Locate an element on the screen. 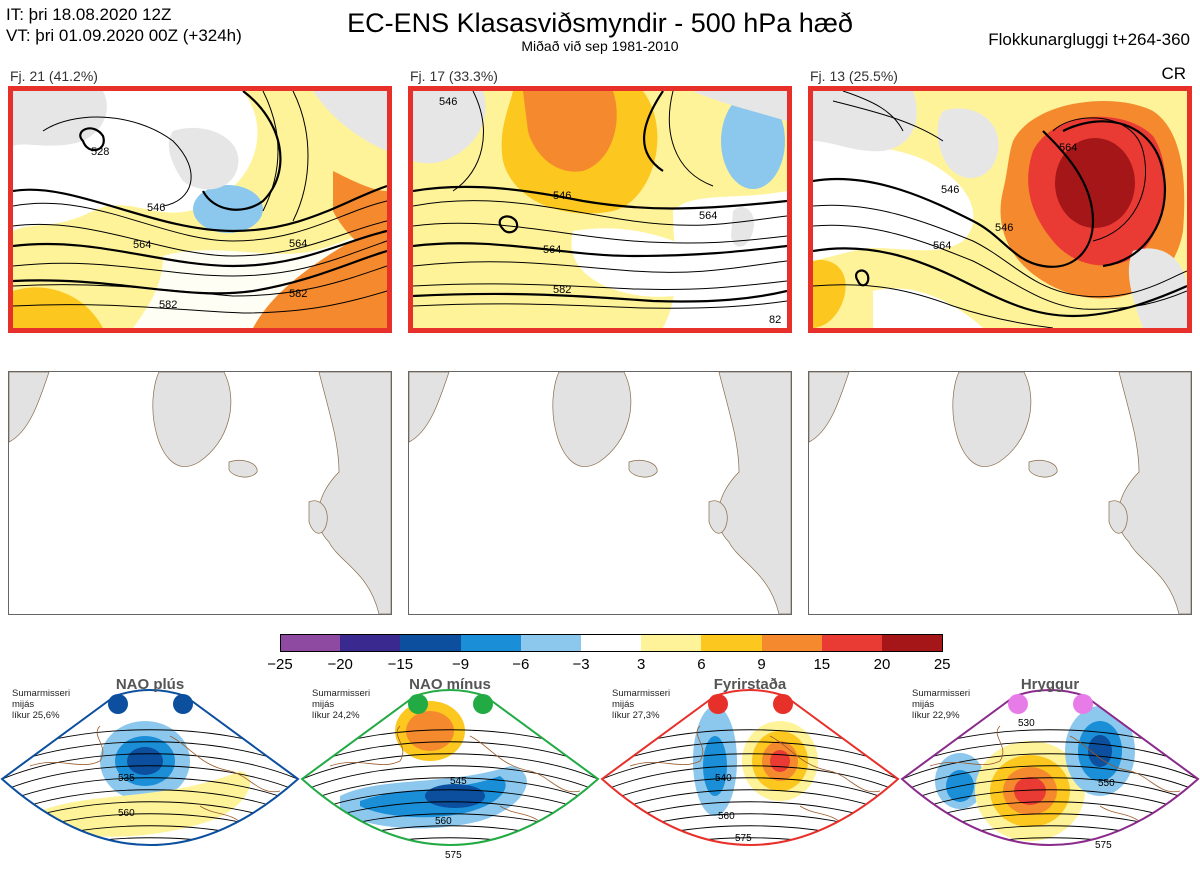 Image resolution: width=1200 pixels, height=871 pixels. regime-contour-label: 545 is located at coordinates (458, 781).